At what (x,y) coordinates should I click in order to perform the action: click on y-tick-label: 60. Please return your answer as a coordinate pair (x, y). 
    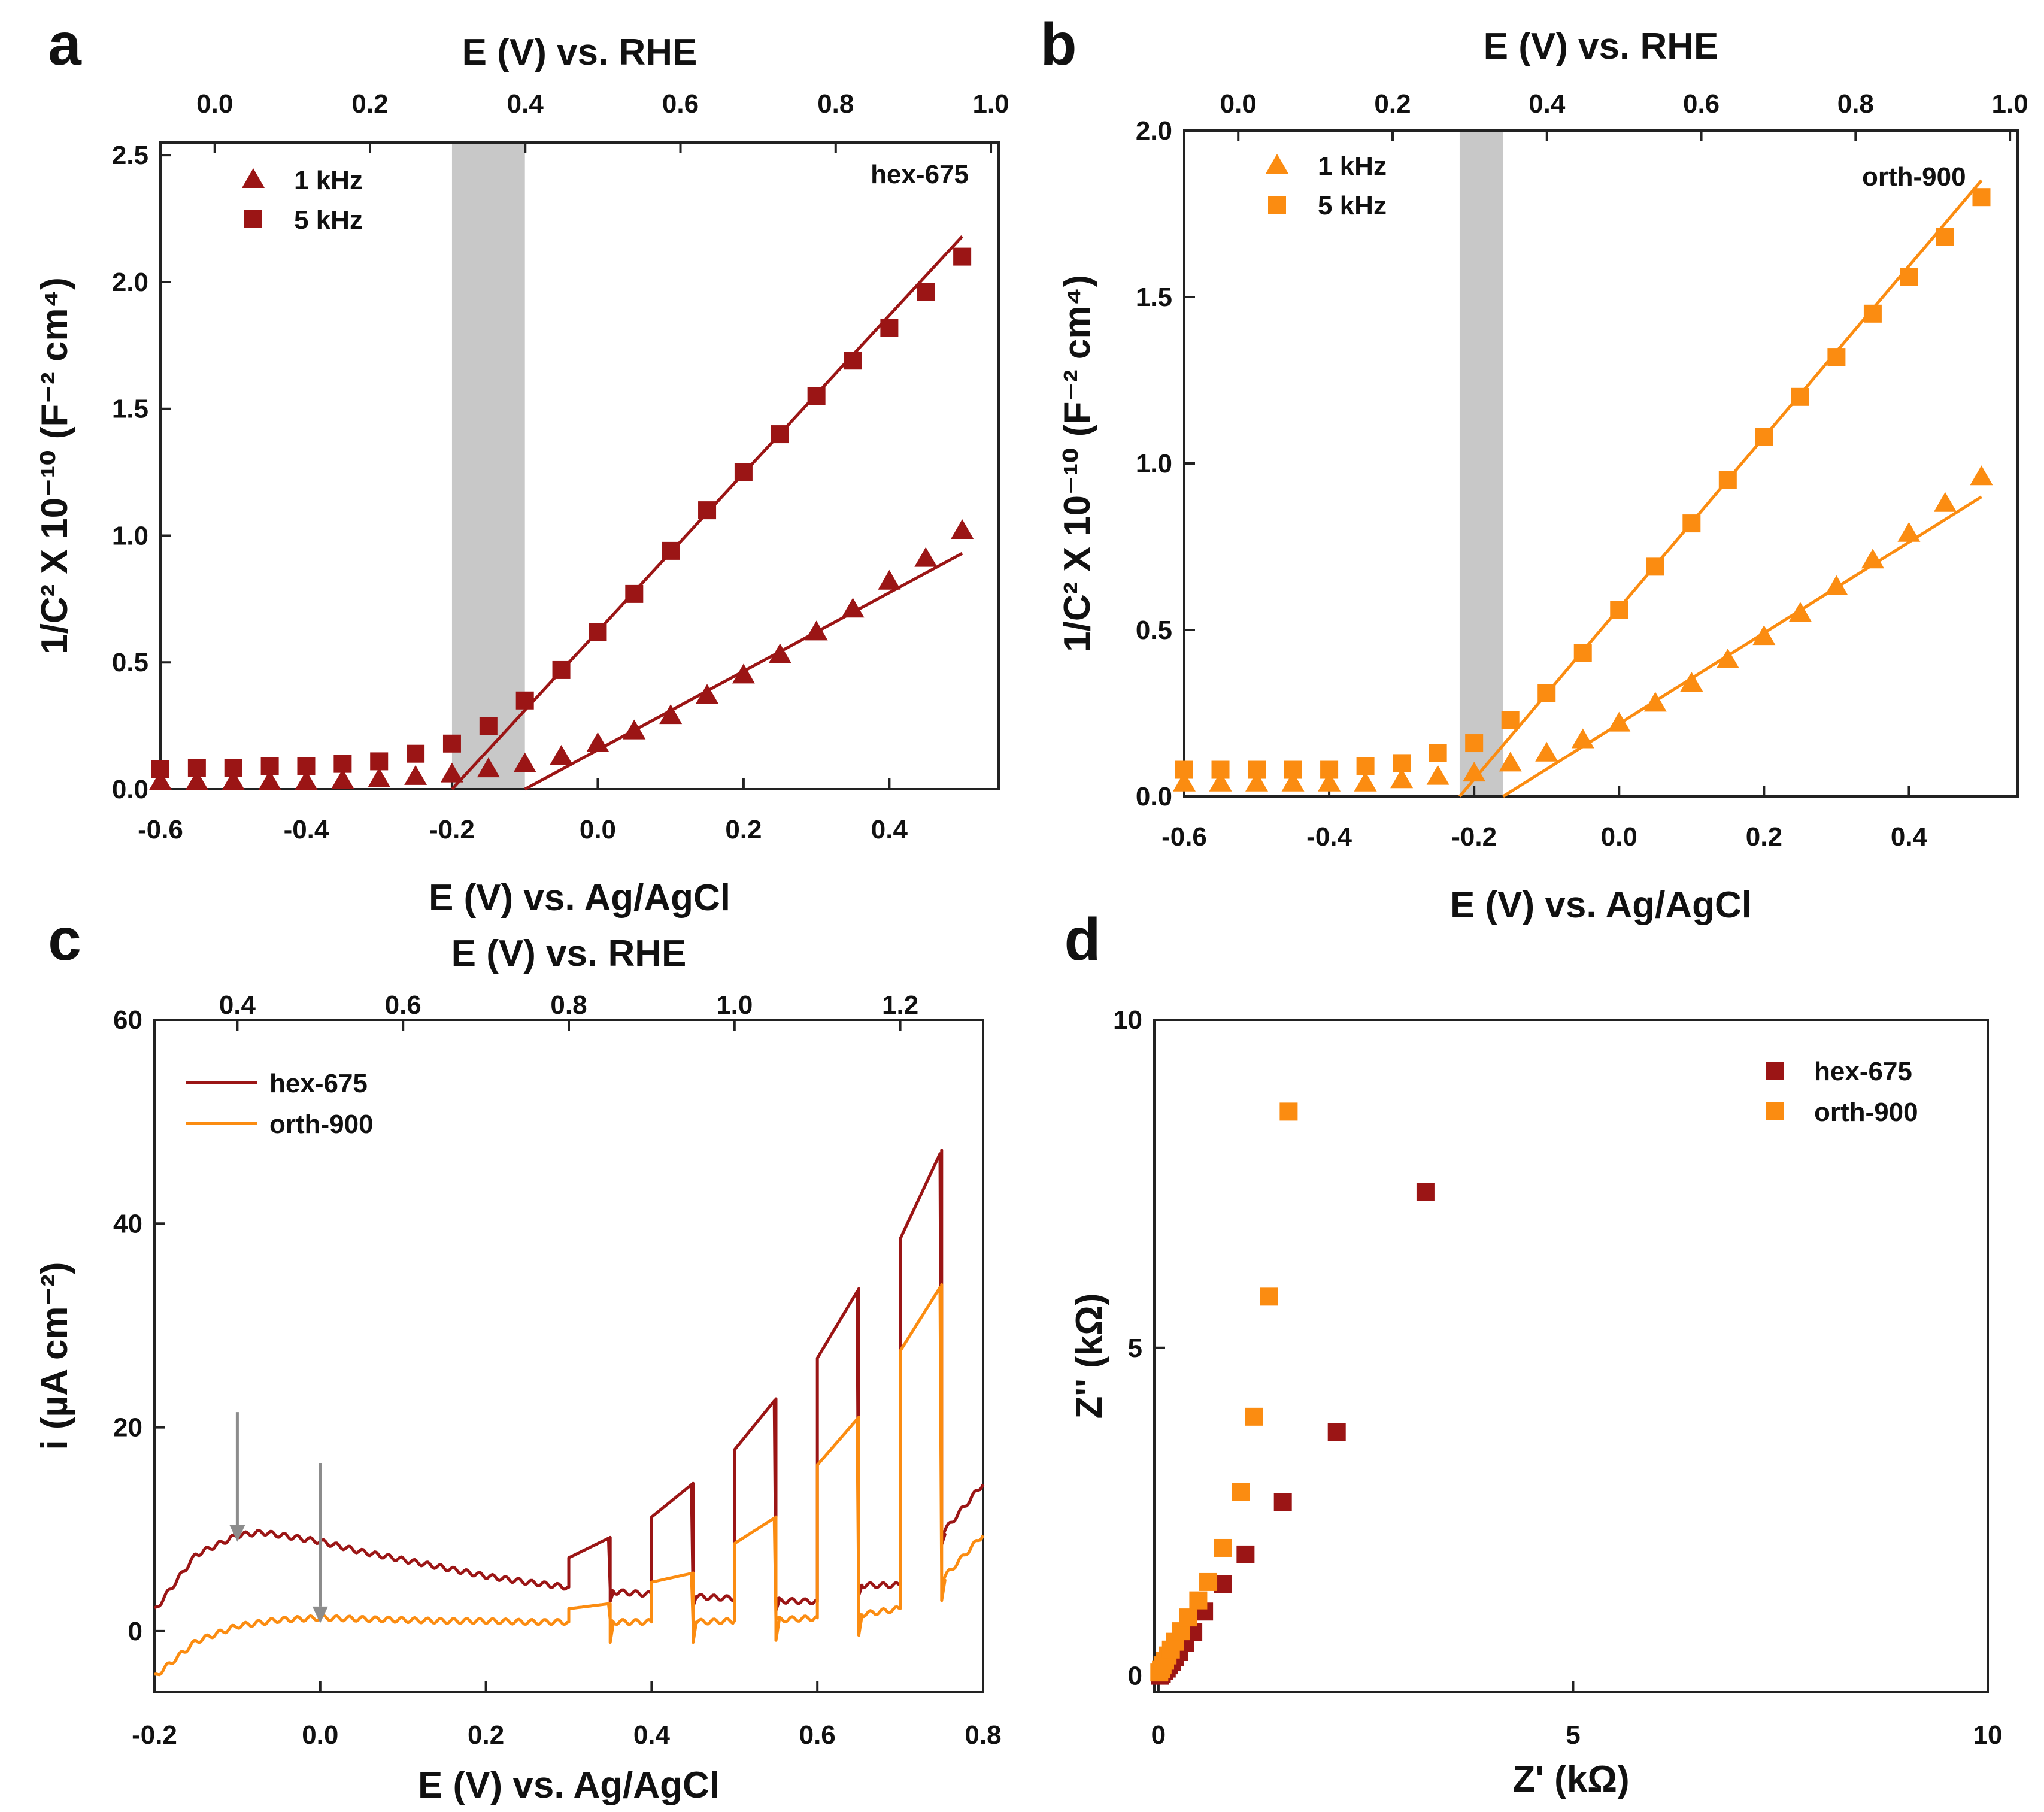
    Looking at the image, I should click on (127, 1020).